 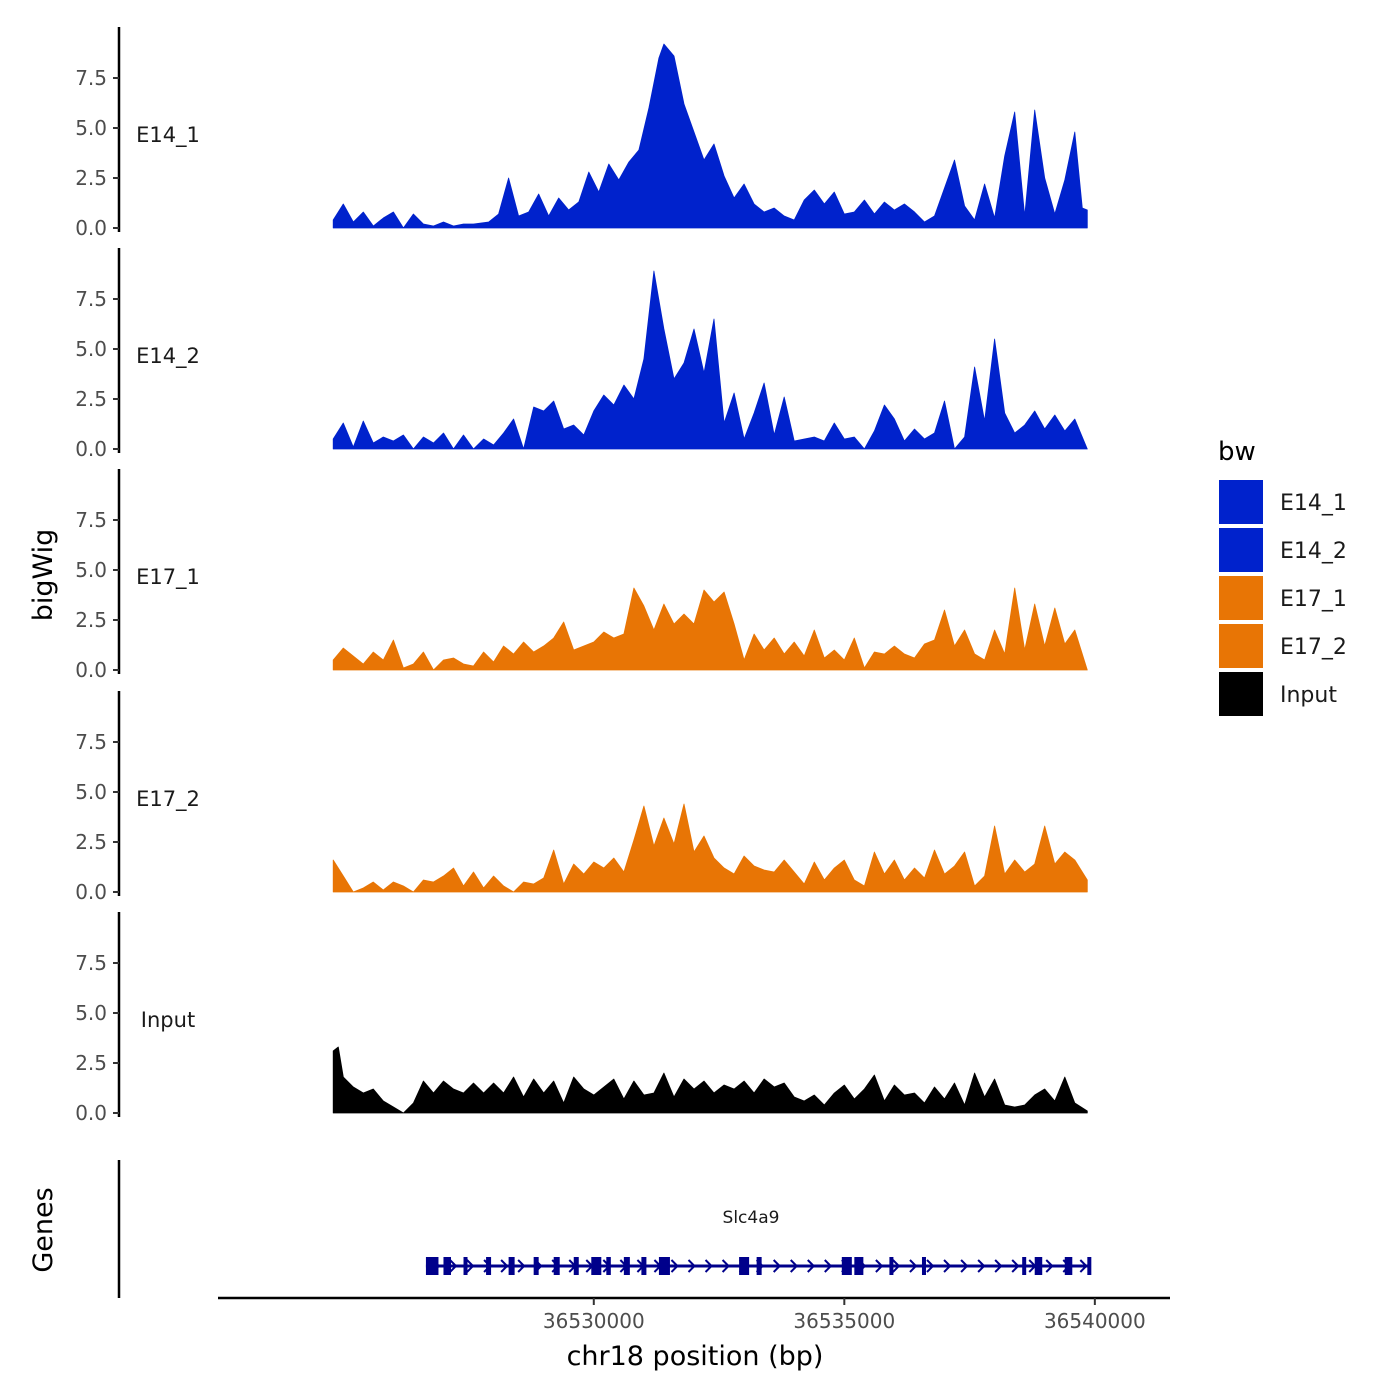 What do you see at coordinates (594, 1321) in the screenshot?
I see `x-tick-label: 36530000` at bounding box center [594, 1321].